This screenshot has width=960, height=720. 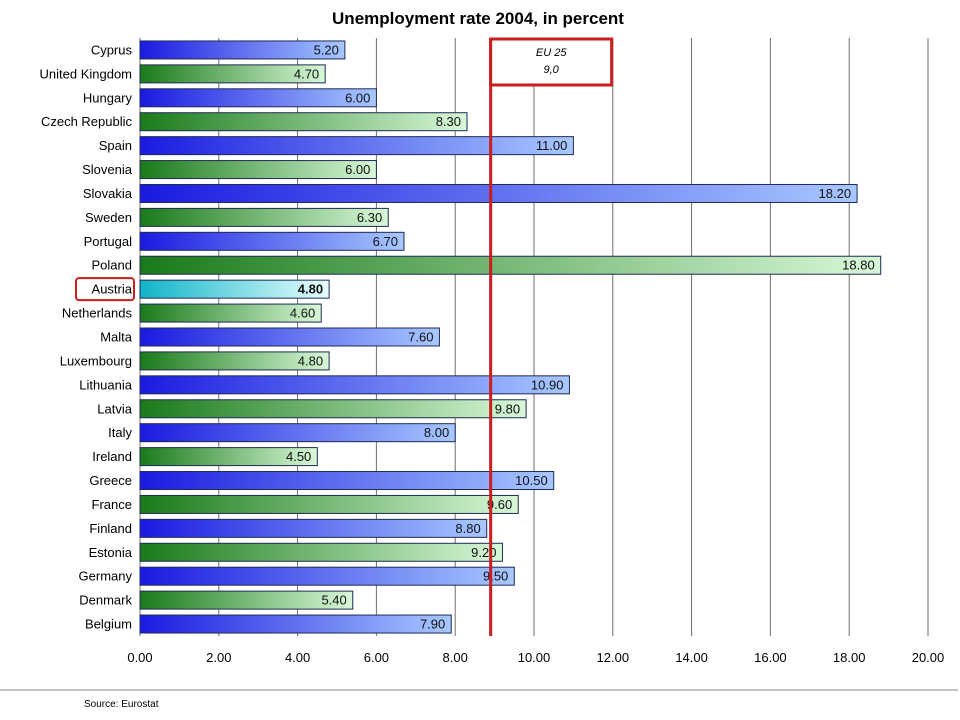 I want to click on x-tick-label: 6.00, so click(x=376, y=657).